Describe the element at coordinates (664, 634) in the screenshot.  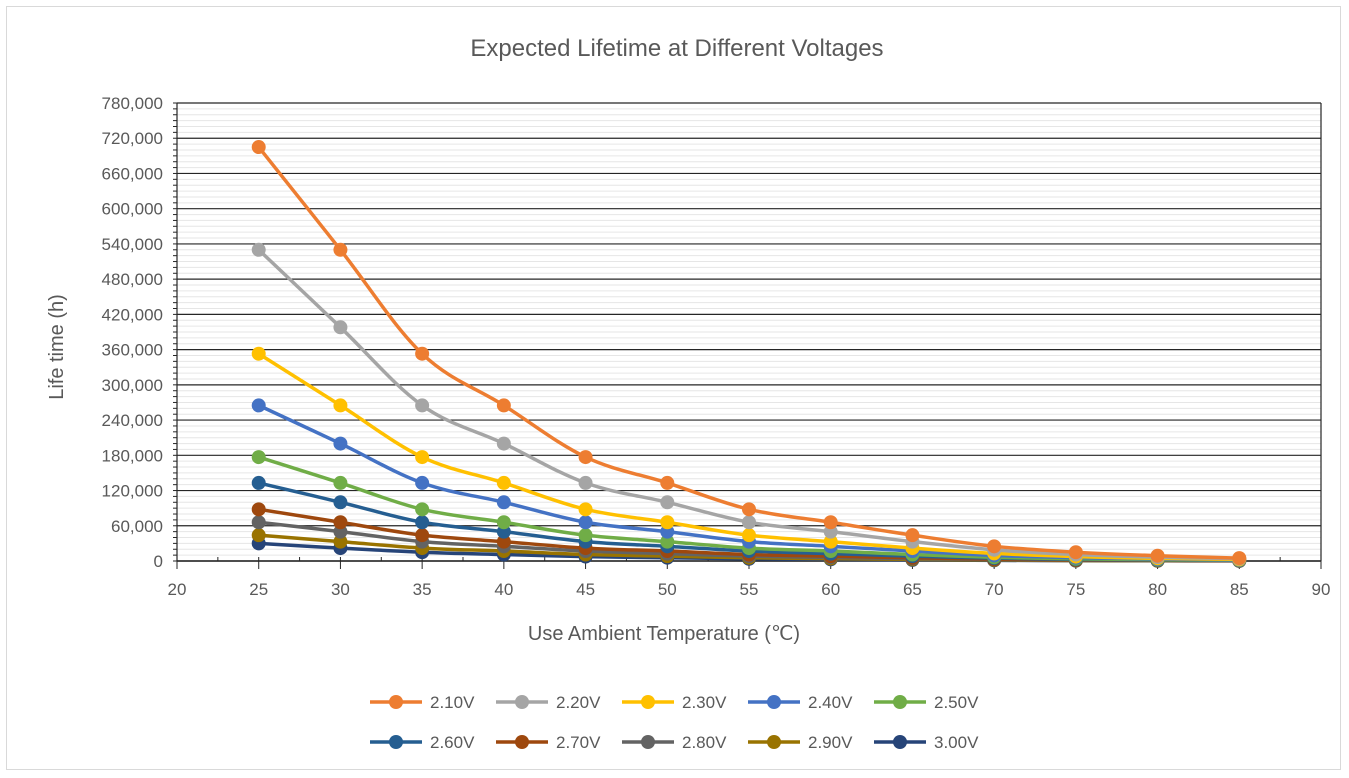
I see `x-axis-title: Use Ambient Temperature (℃)` at that location.